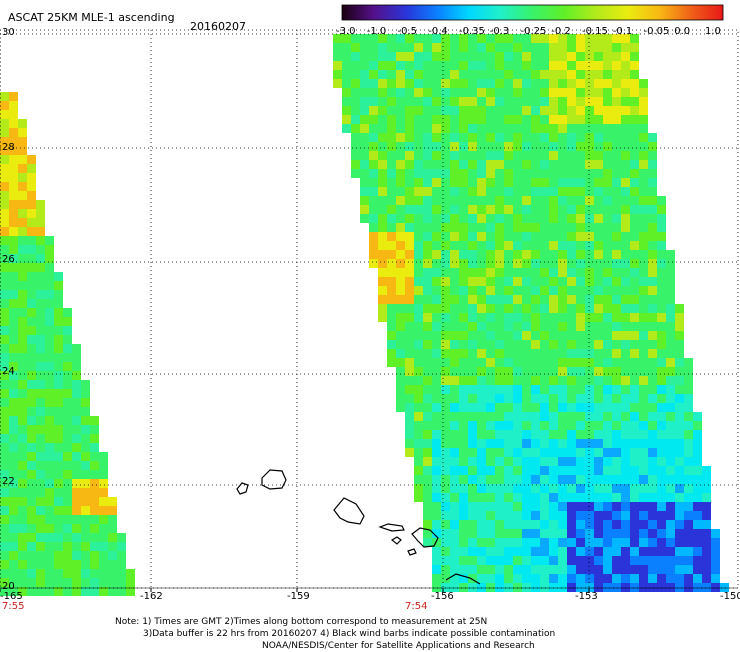 Image resolution: width=740 pixels, height=652 pixels. Describe the element at coordinates (412, 552) in the screenshot. I see `island-kahoolawe` at that location.